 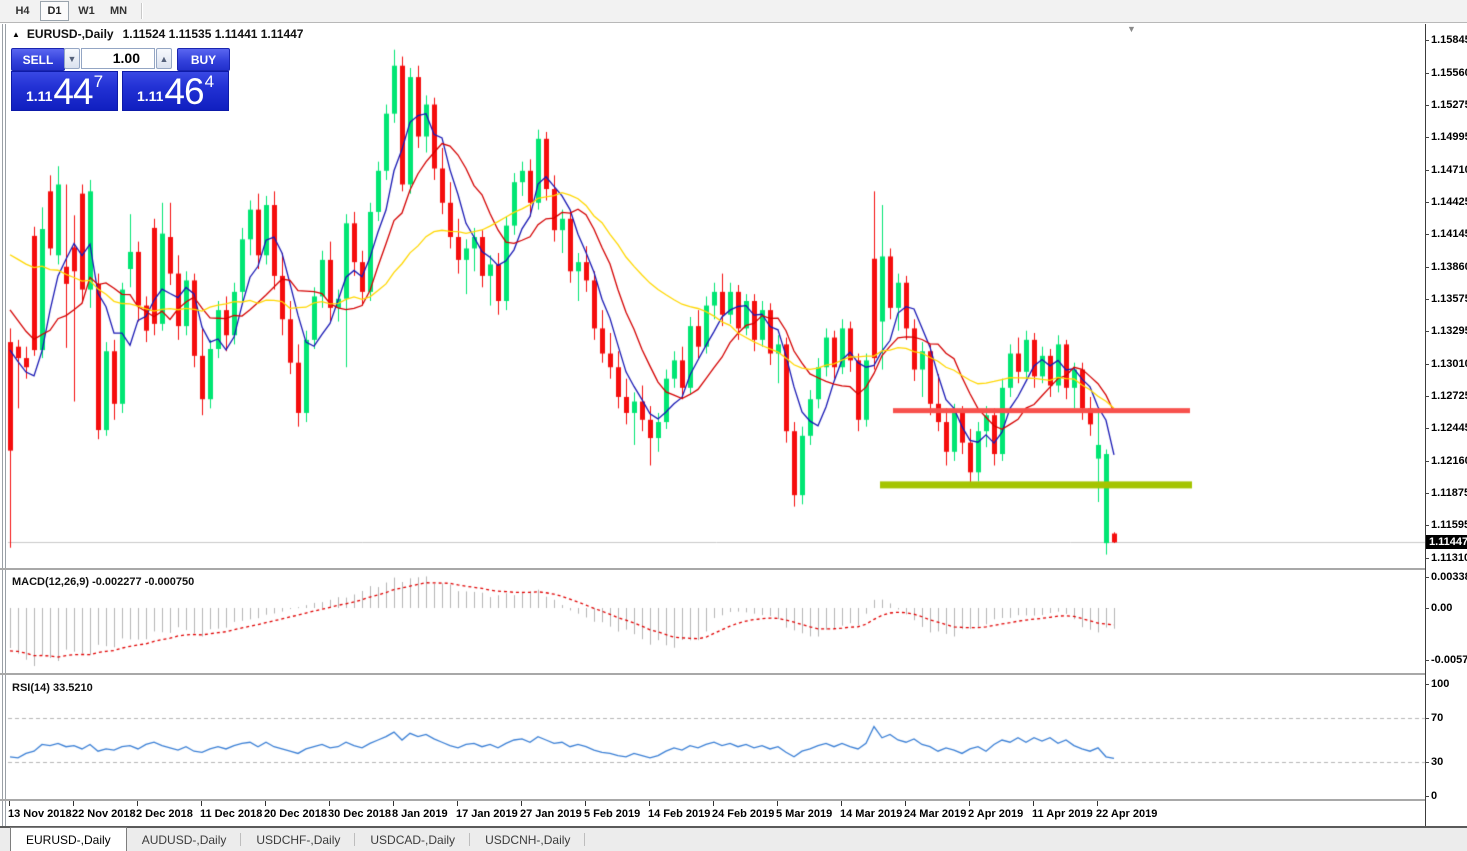 I want to click on price-axis-border, so click(x=1425, y=425).